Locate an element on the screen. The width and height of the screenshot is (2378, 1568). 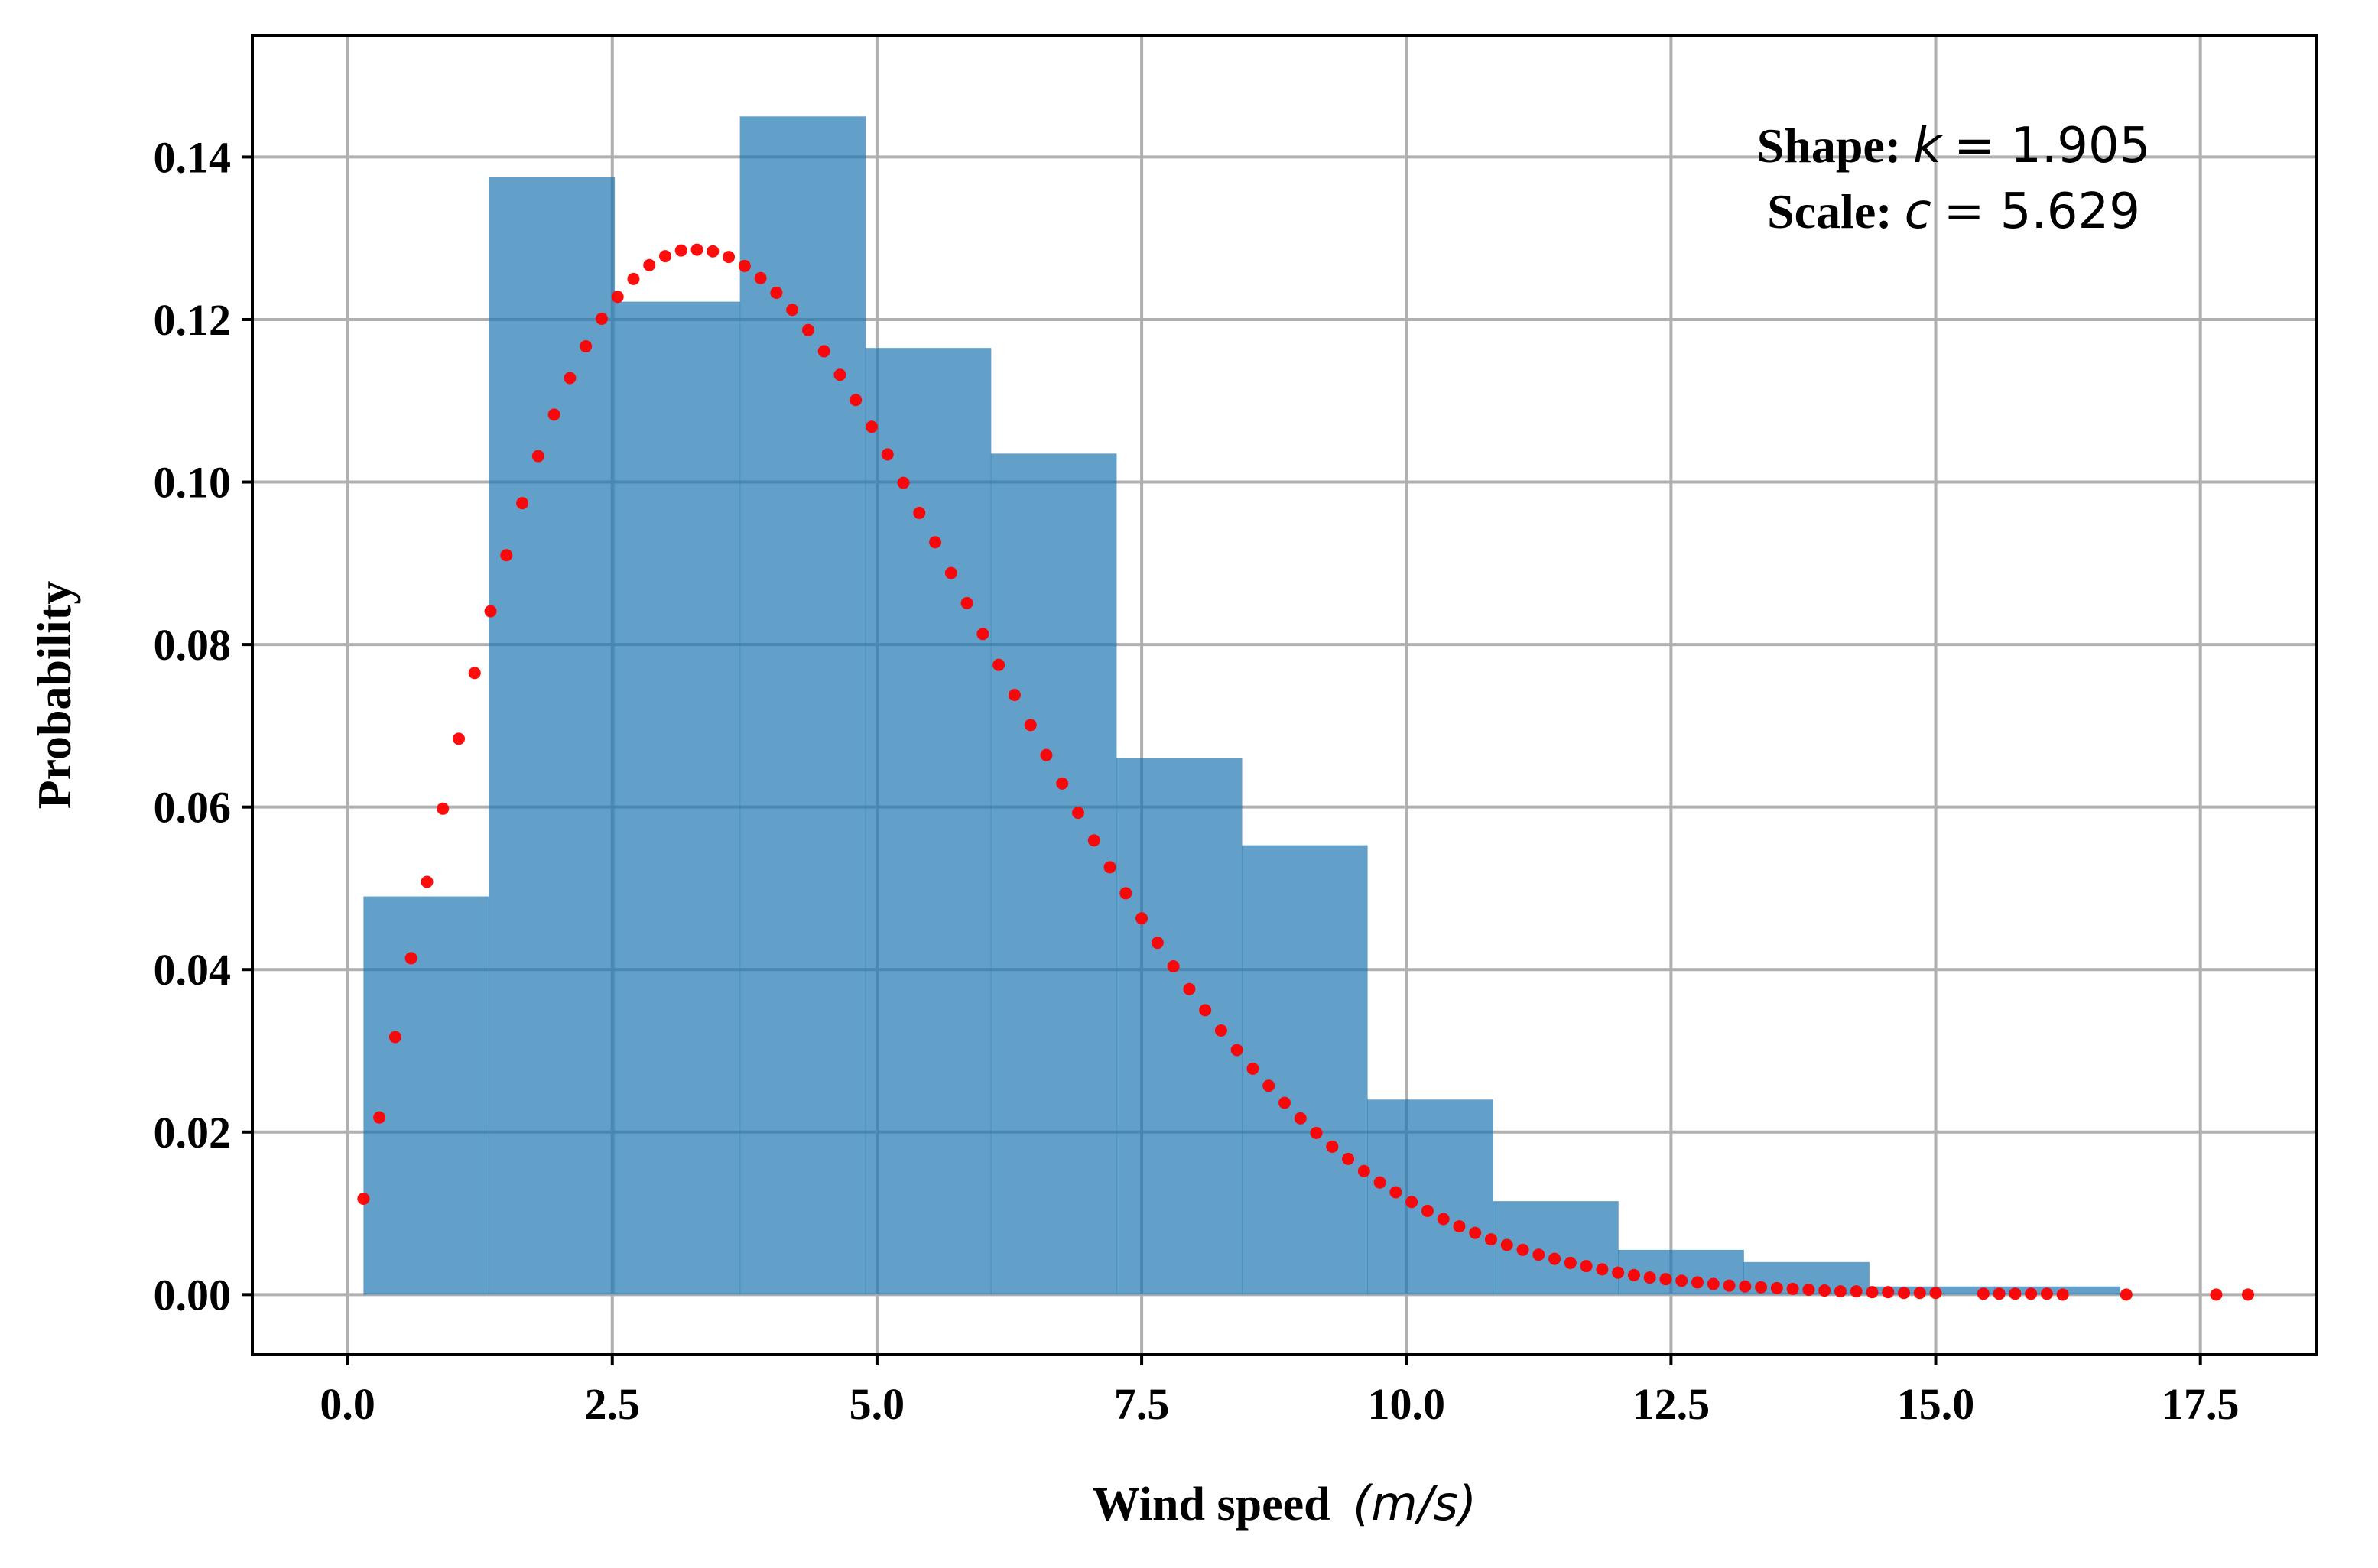
y-tick-label: 0.14 is located at coordinates (193, 157).